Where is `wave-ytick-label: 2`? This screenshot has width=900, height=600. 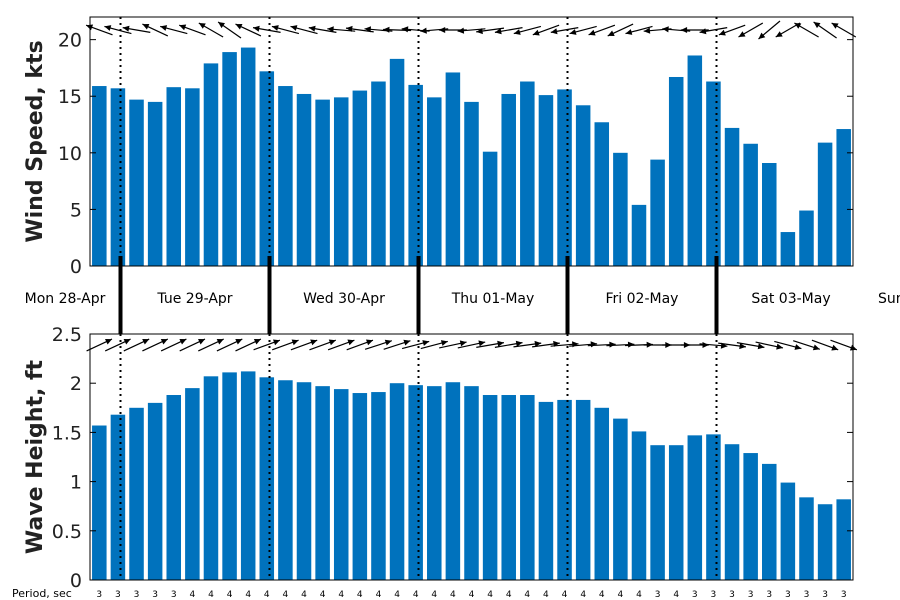
wave-ytick-label: 2 is located at coordinates (76, 384).